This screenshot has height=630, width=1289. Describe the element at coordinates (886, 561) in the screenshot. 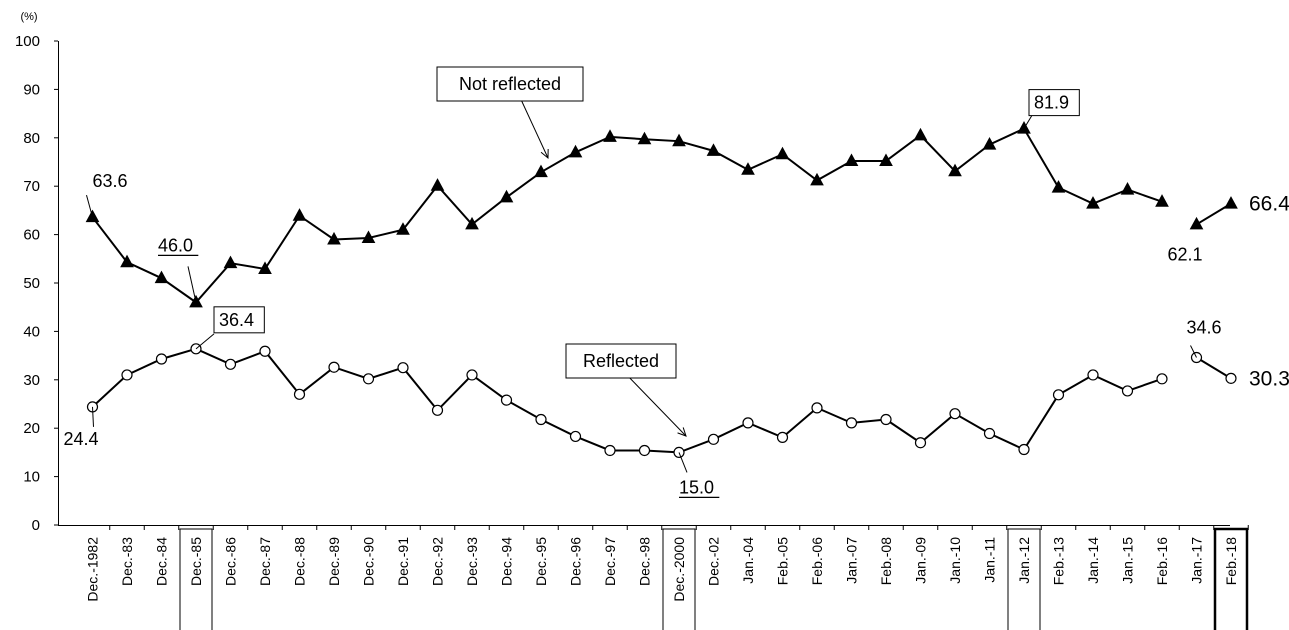

I see `x-tick-label: Feb.-08` at that location.